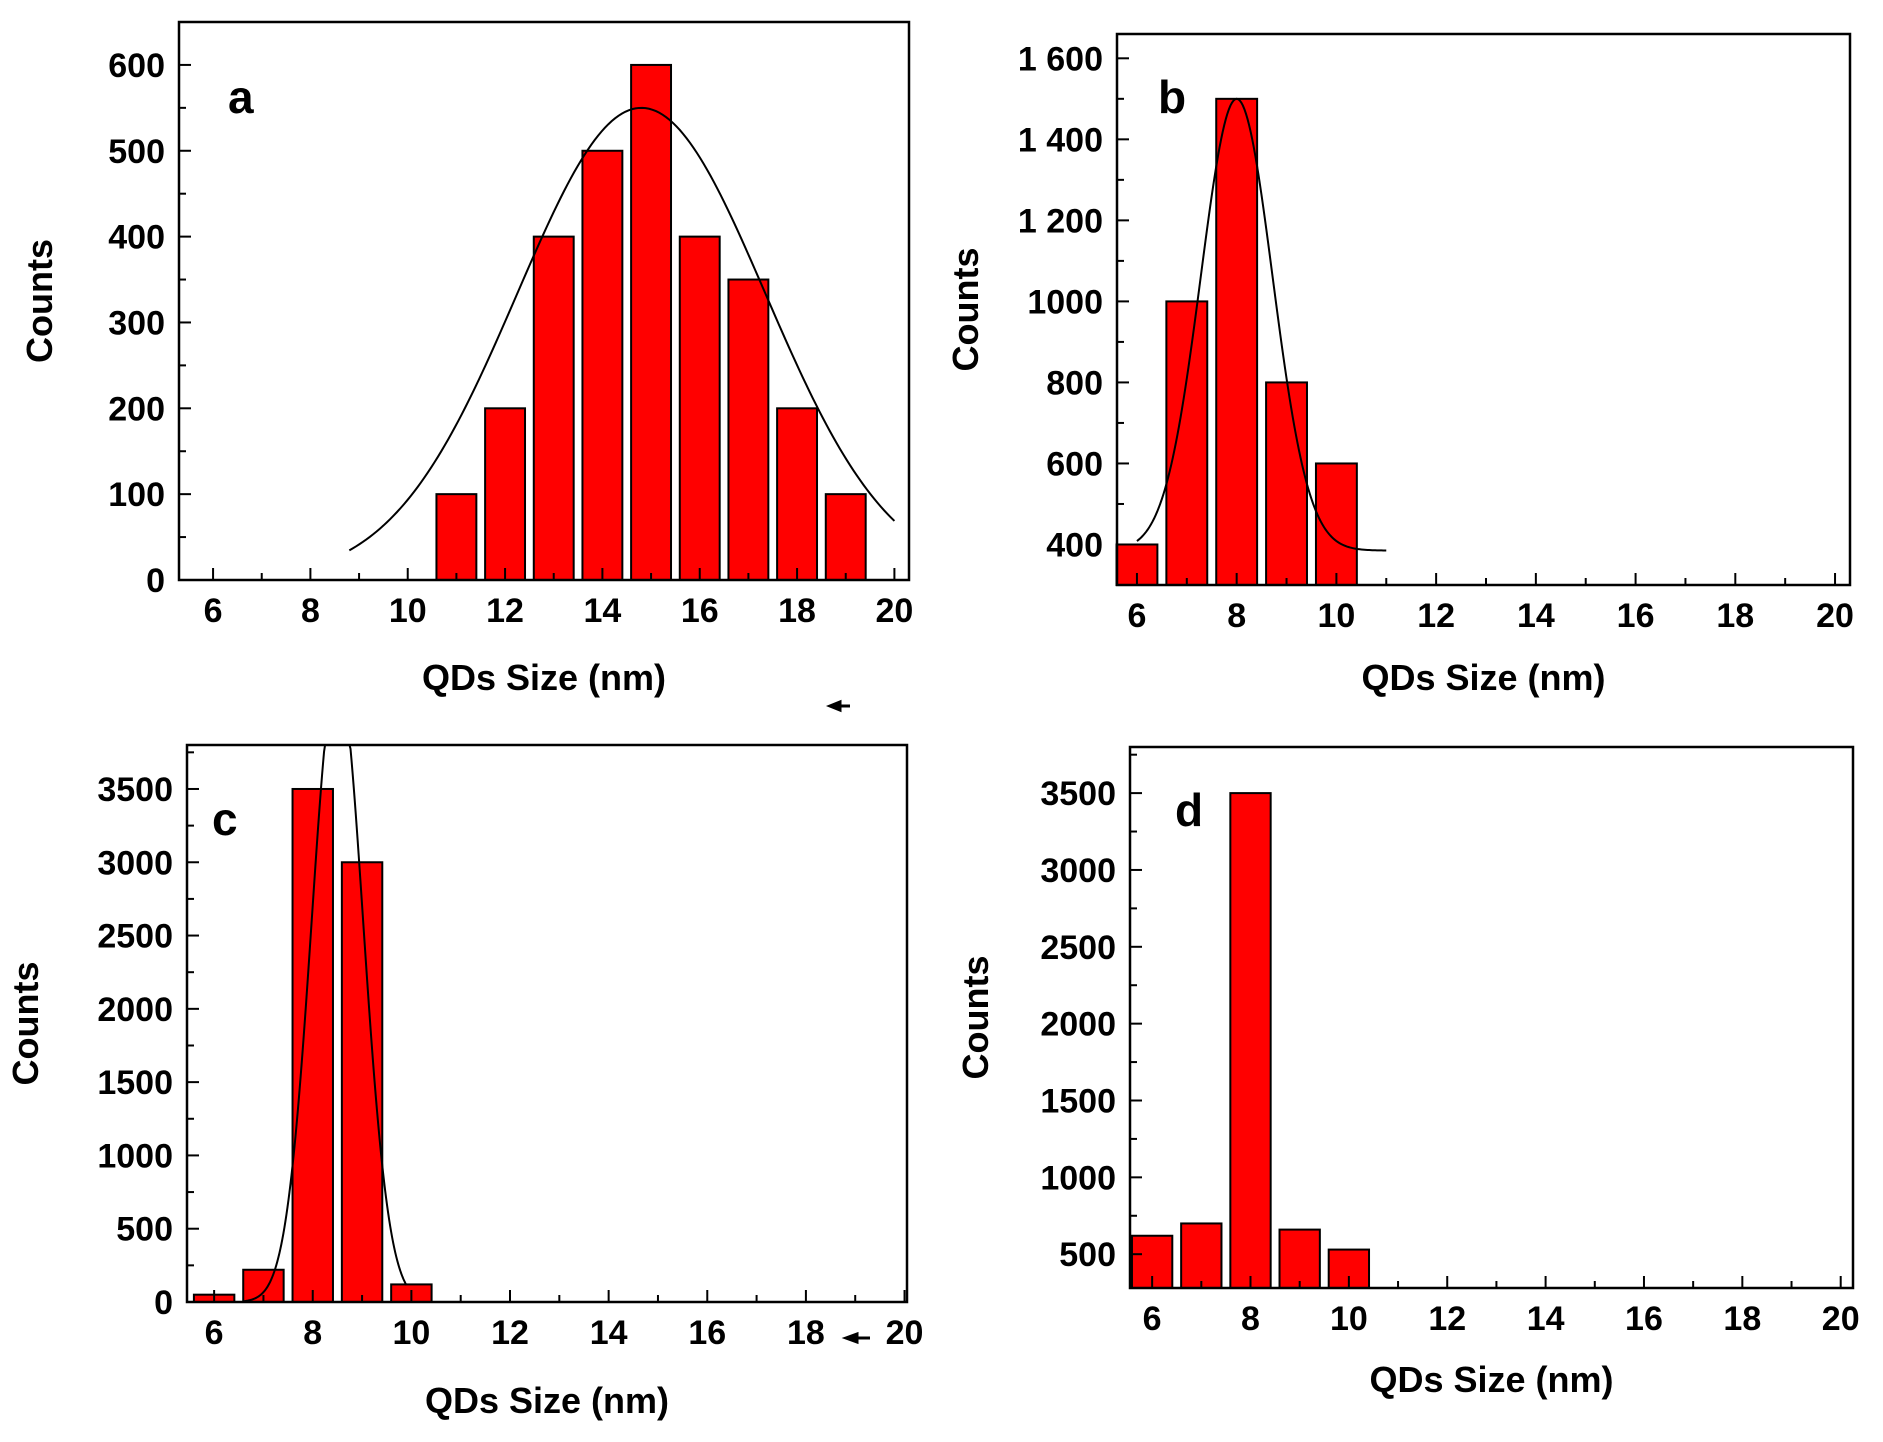  Describe the element at coordinates (213, 611) in the screenshot. I see `panel-a-x-tick-label: 6` at that location.